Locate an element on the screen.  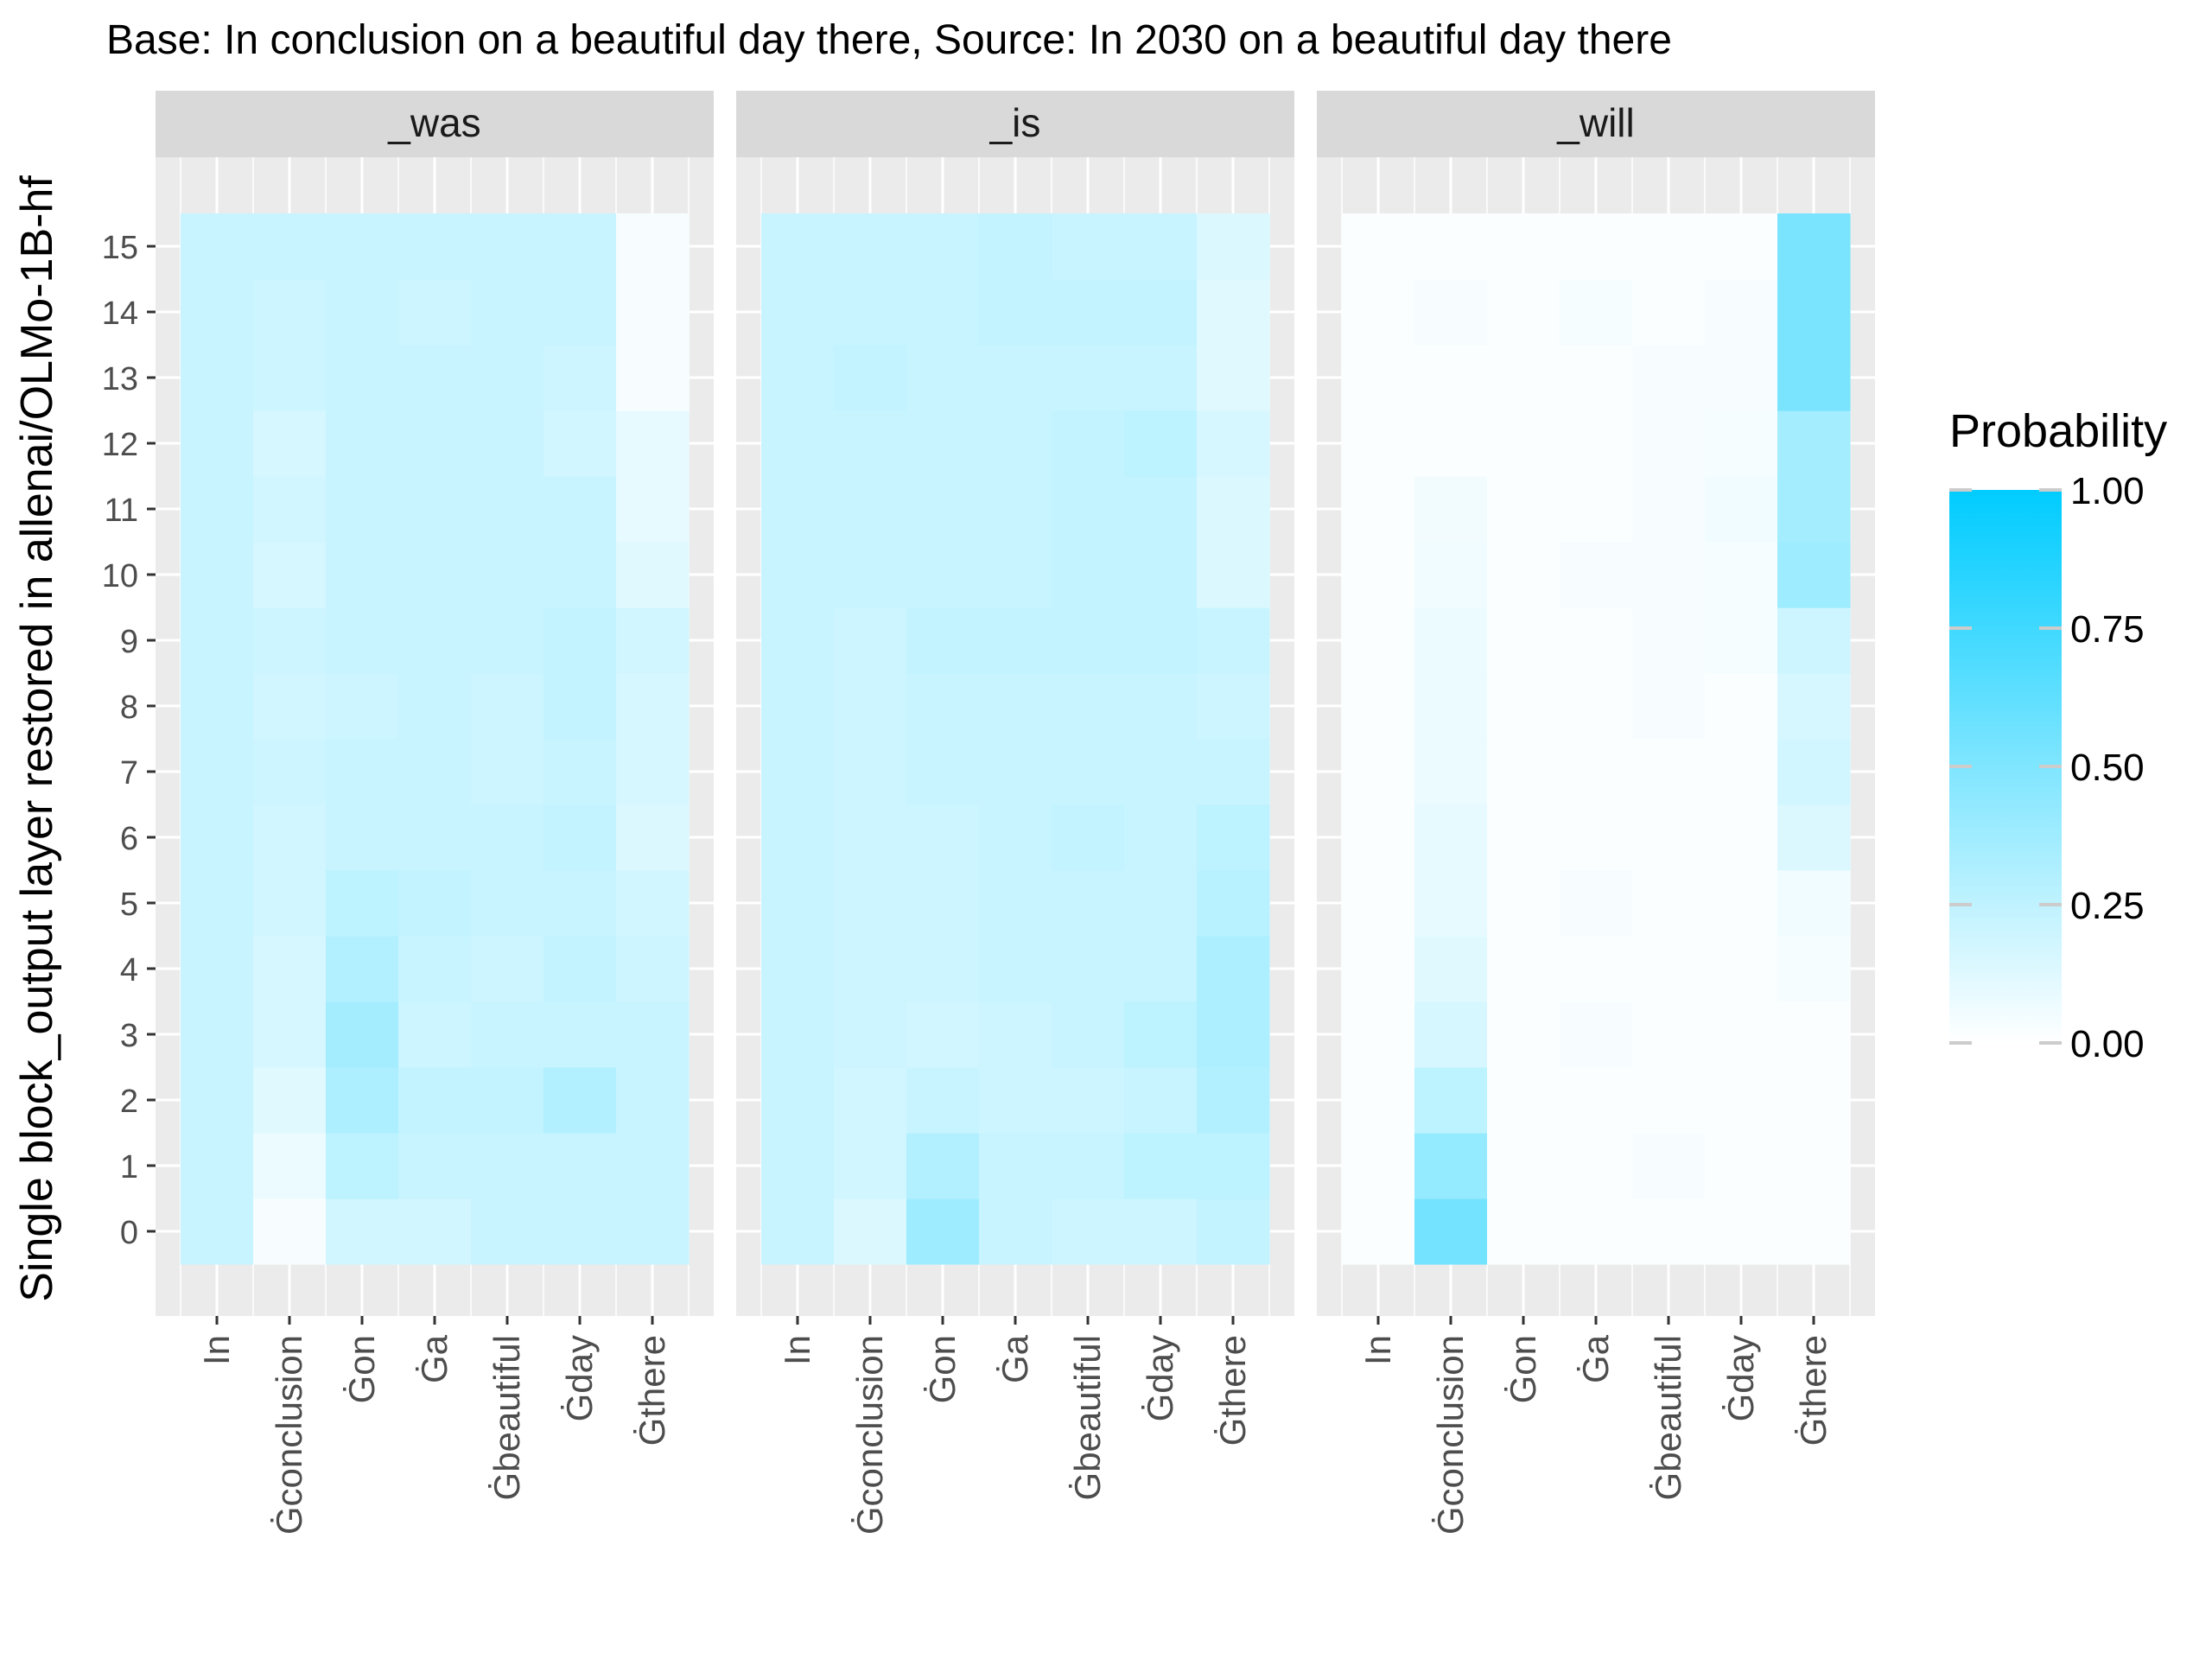
y-tick-label: 11 is located at coordinates (122, 511).